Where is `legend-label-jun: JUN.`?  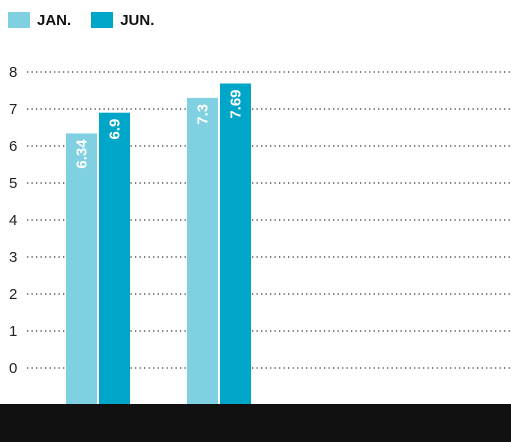
legend-label-jun: JUN. is located at coordinates (137, 20).